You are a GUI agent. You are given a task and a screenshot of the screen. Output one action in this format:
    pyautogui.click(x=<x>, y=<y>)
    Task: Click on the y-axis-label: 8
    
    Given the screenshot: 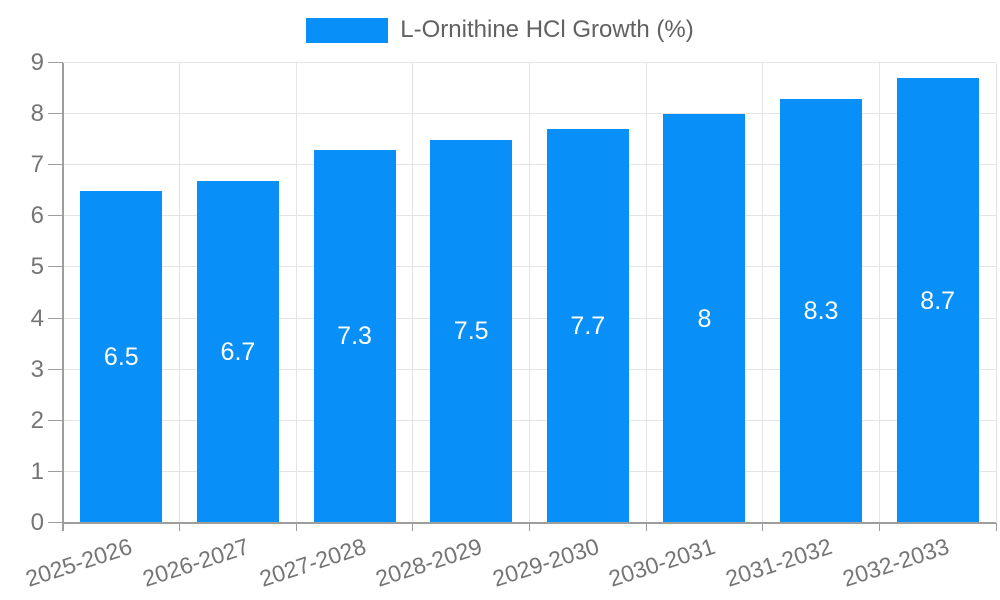 What is the action you would take?
    pyautogui.click(x=37, y=114)
    